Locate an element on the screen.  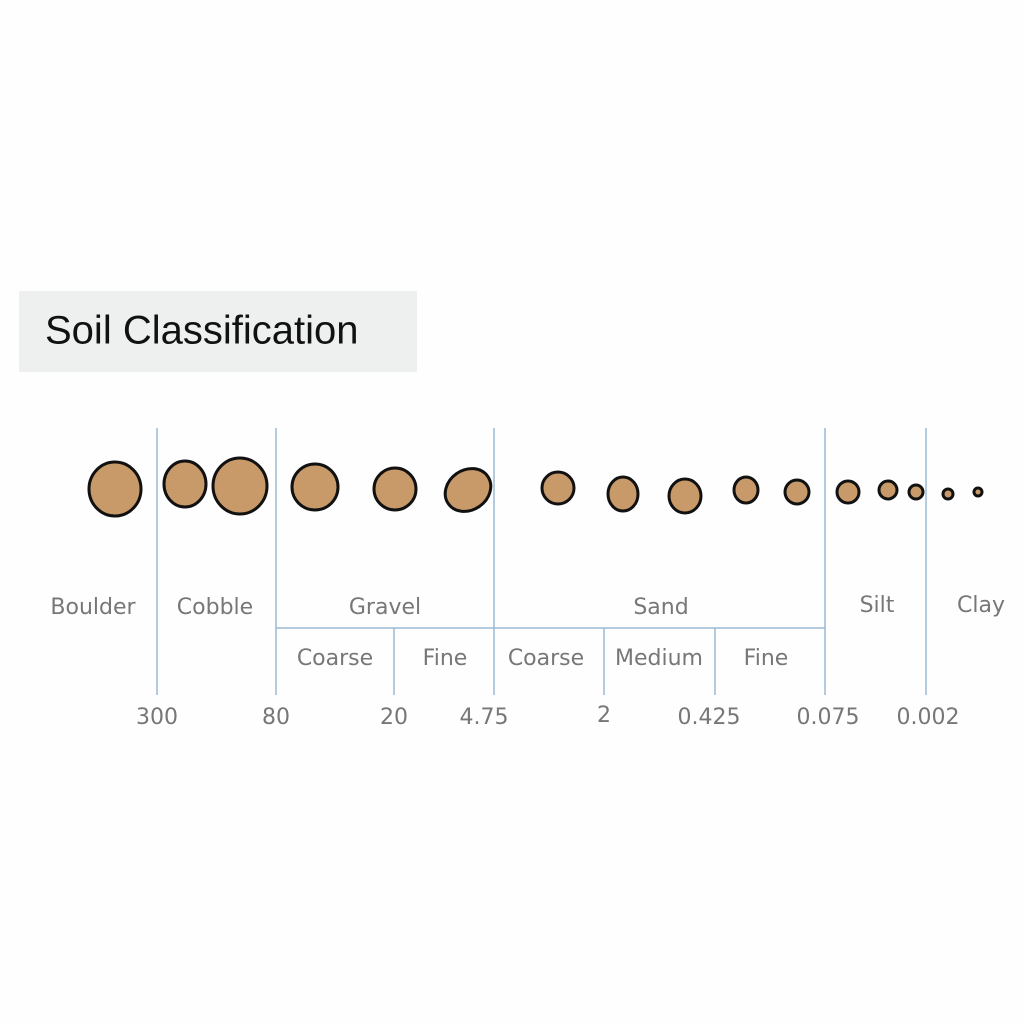
boundary-label: 0.425 is located at coordinates (709, 717).